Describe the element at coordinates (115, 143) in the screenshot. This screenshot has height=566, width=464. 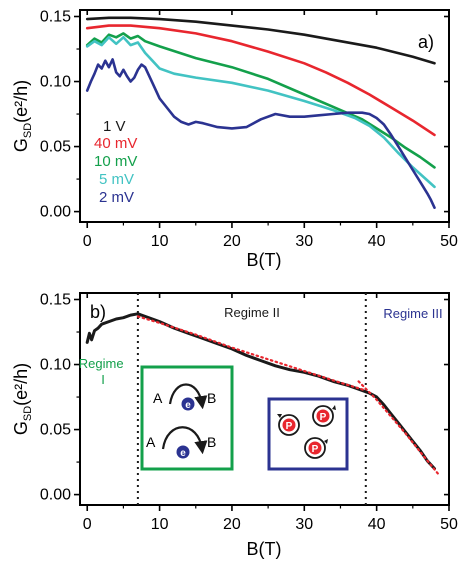
I see `legend-entry-40mv: 40 mV` at that location.